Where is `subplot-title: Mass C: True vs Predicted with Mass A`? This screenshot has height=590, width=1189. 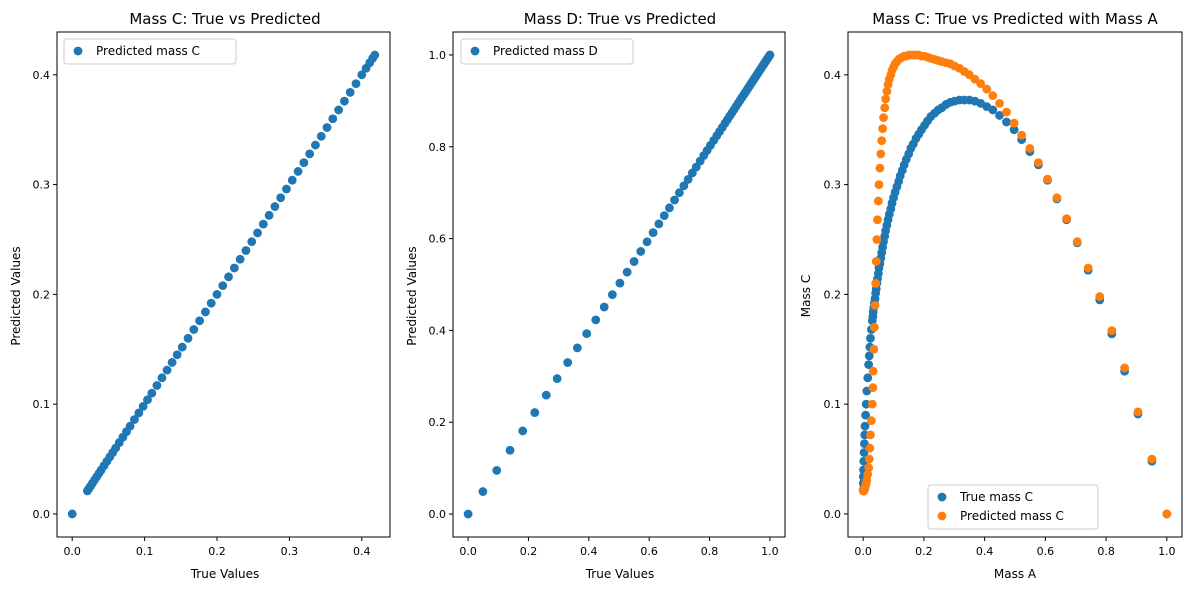 subplot-title: Mass C: True vs Predicted with Mass A is located at coordinates (1015, 19).